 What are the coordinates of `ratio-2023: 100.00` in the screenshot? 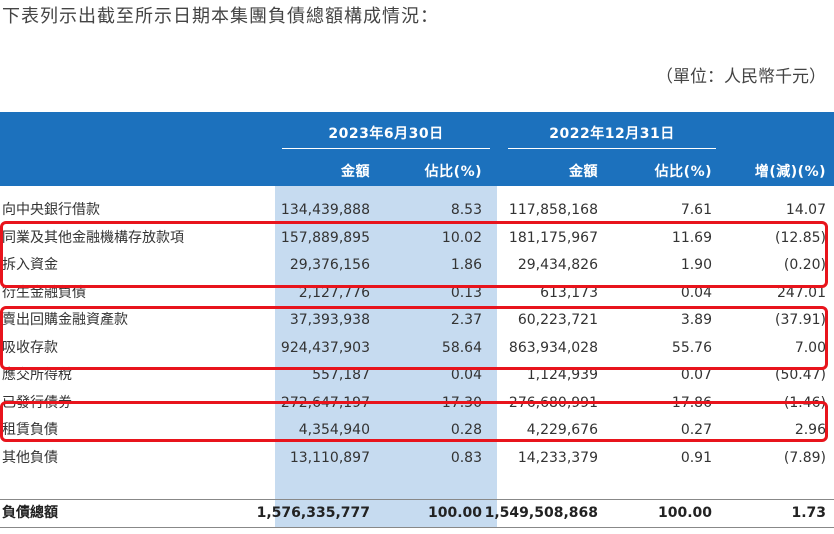 It's located at (454, 513).